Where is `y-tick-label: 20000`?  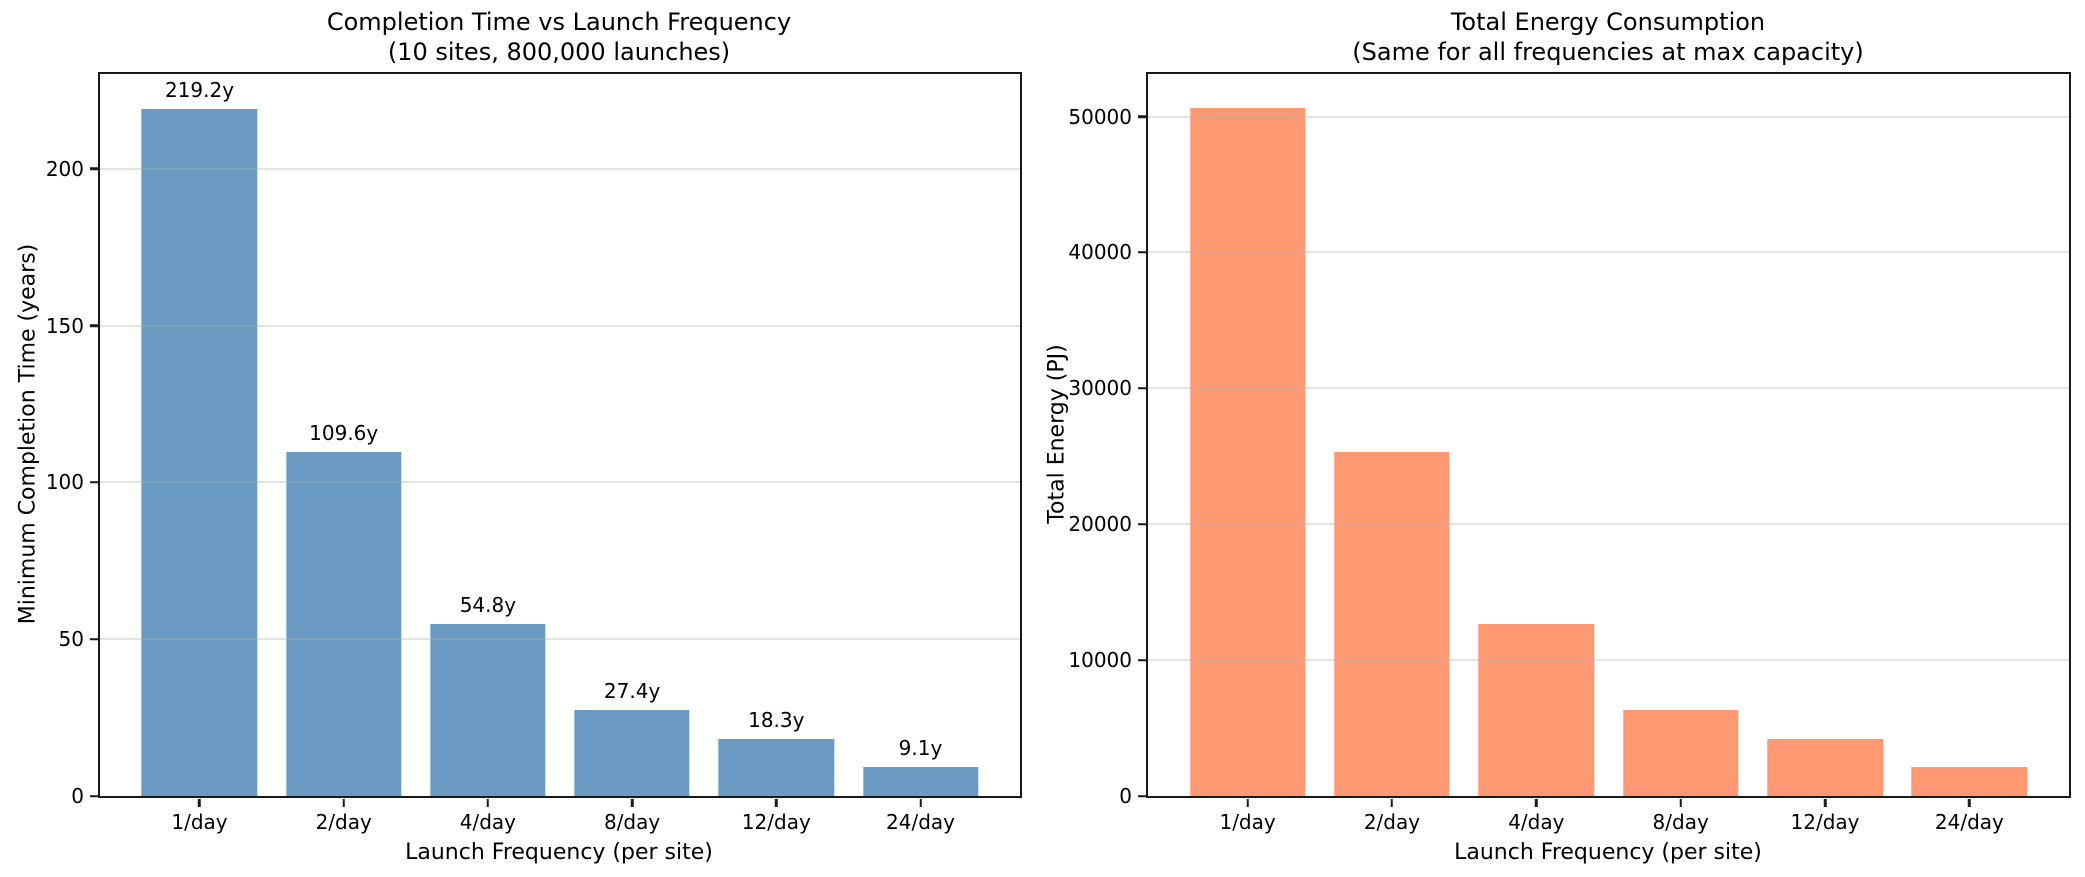
y-tick-label: 20000 is located at coordinates (1100, 524).